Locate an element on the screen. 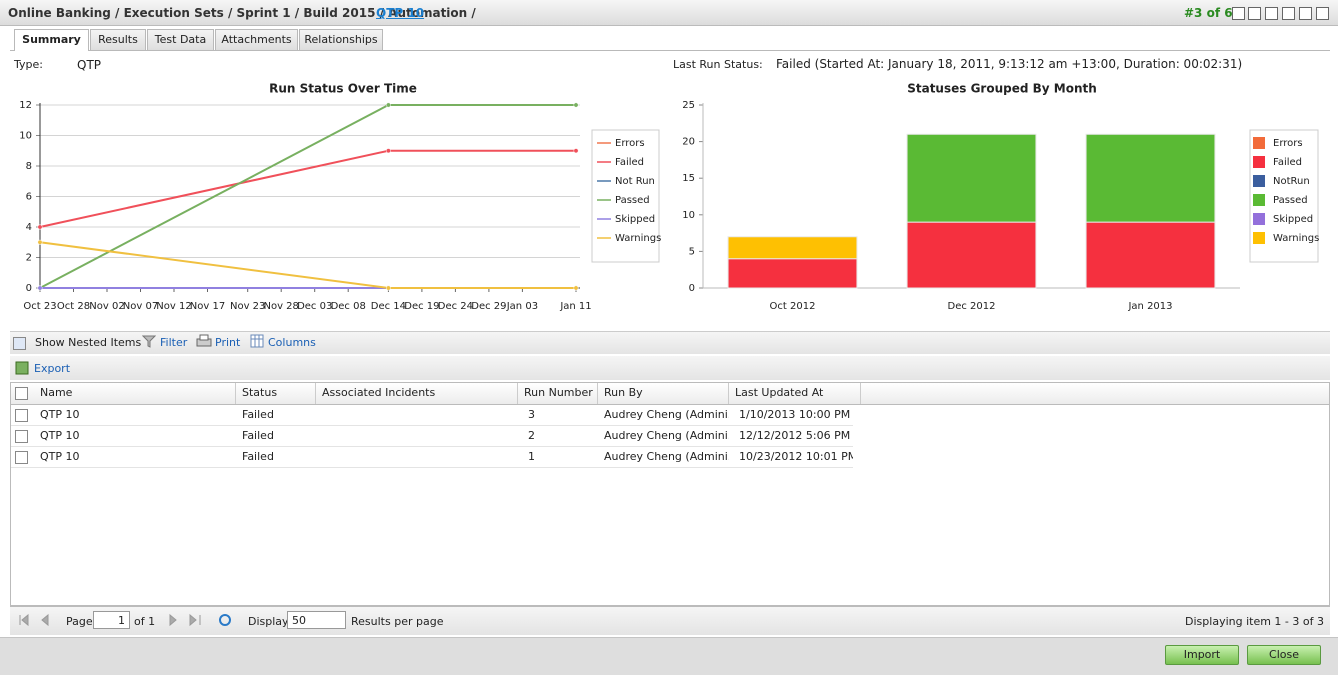  x-tick-label: Jan 03 is located at coordinates (522, 306).